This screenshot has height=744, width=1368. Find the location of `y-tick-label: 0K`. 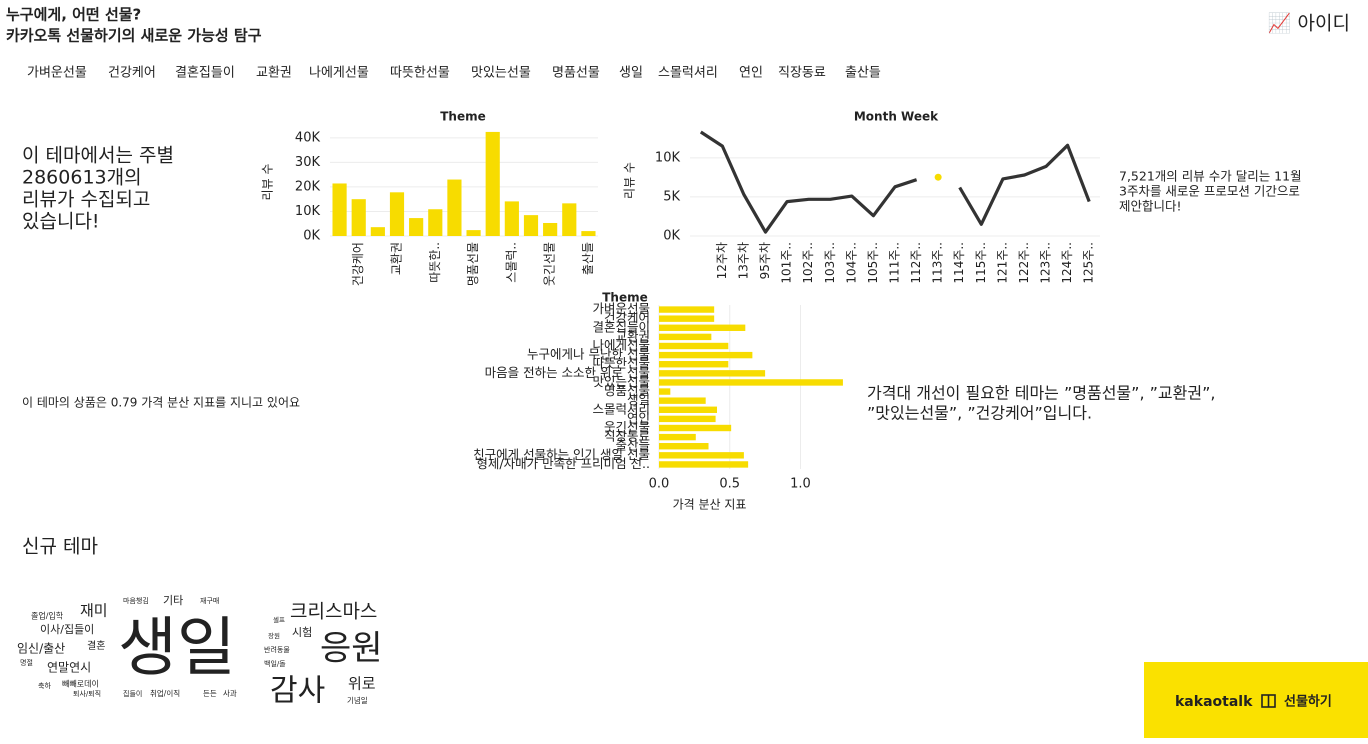

y-tick-label: 0K is located at coordinates (311, 236).